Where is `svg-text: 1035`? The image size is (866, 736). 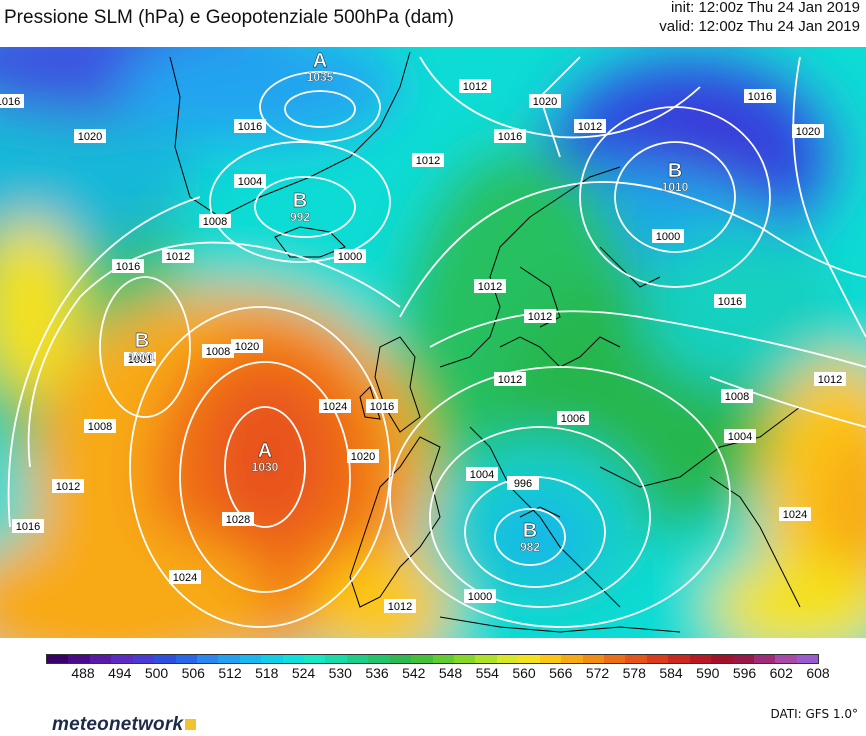
svg-text: 1035 is located at coordinates (320, 77).